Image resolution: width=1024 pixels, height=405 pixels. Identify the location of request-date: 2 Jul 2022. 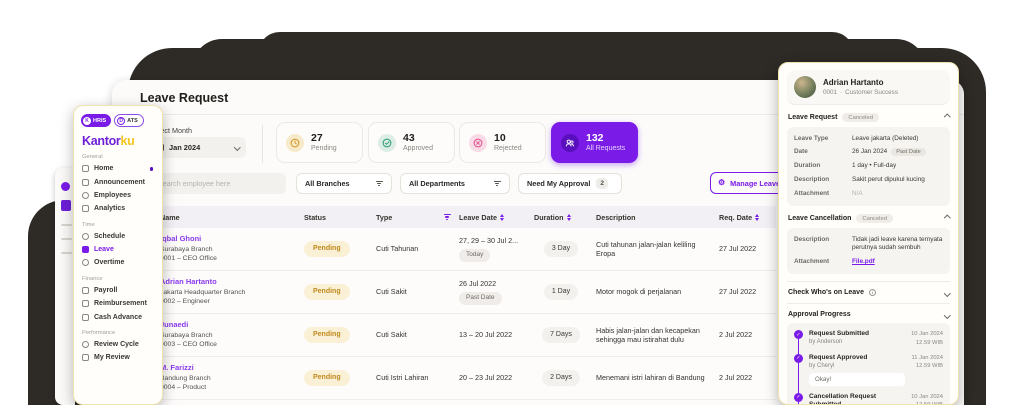
(736, 378).